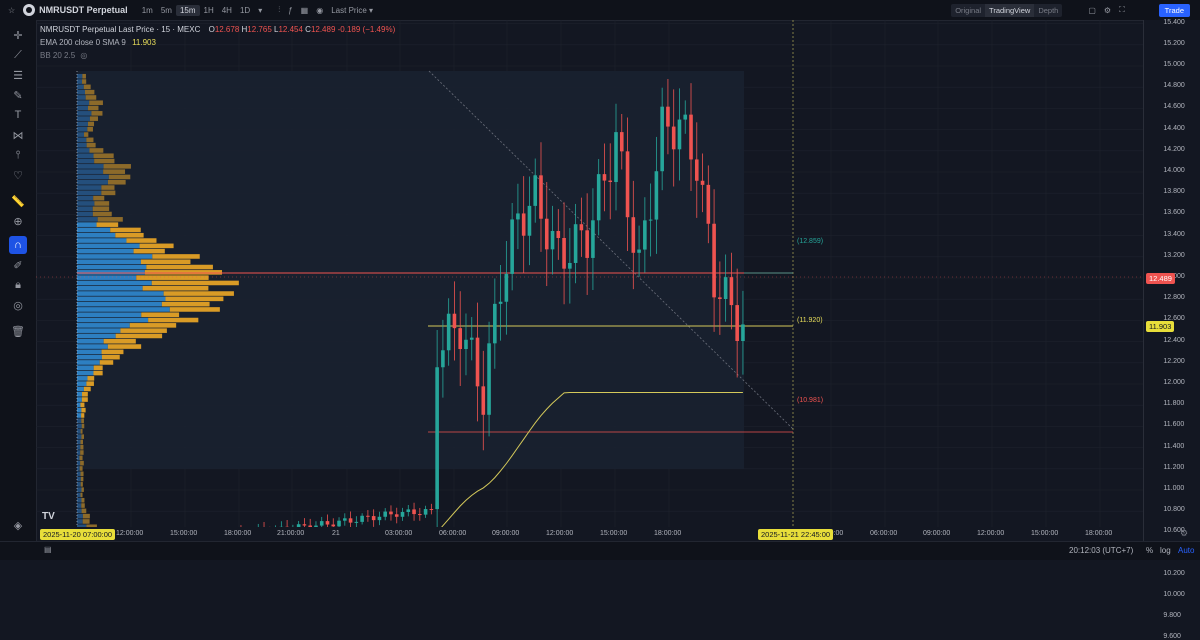  What do you see at coordinates (1174, 10) in the screenshot?
I see `trade-button: Trade` at bounding box center [1174, 10].